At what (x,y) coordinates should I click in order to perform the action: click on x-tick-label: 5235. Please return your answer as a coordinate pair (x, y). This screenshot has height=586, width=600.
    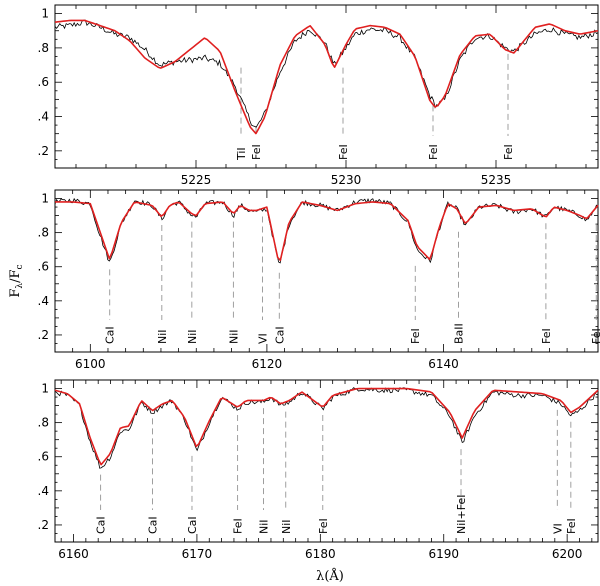
    Looking at the image, I should click on (496, 180).